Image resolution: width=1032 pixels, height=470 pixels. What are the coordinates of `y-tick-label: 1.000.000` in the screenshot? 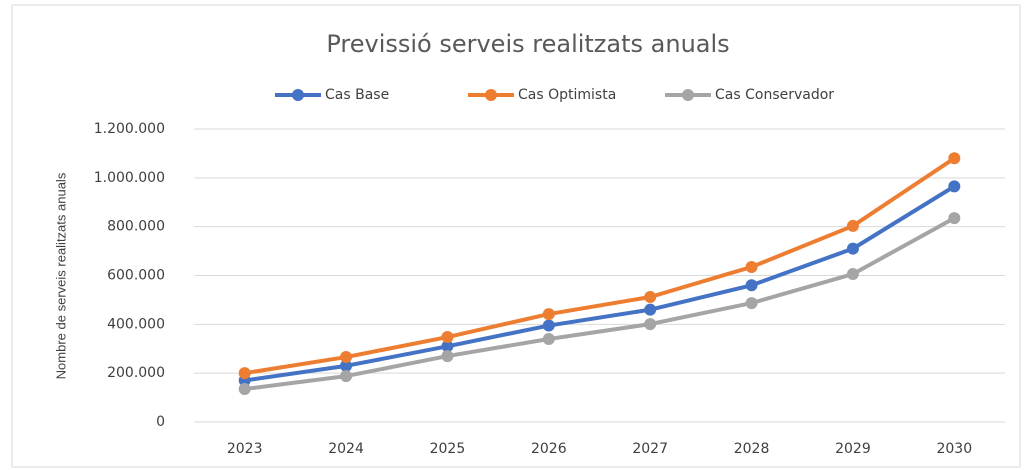 It's located at (129, 178).